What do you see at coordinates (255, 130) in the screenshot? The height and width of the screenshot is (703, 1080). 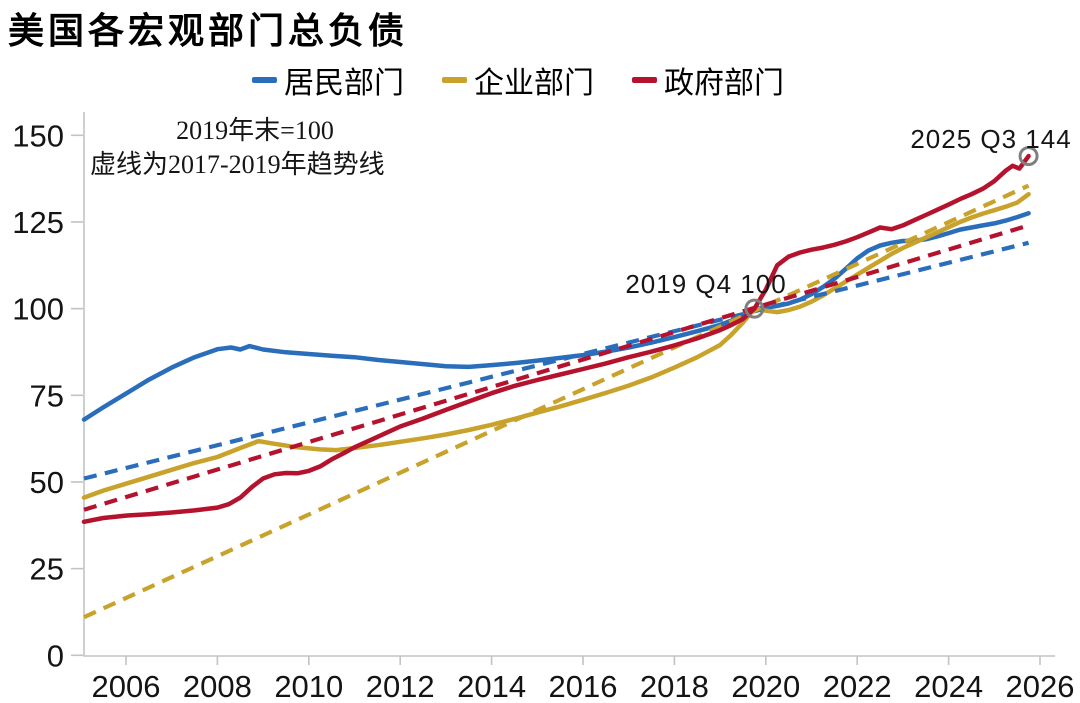 I see `annotation-index-note: 2019年末=100` at bounding box center [255, 130].